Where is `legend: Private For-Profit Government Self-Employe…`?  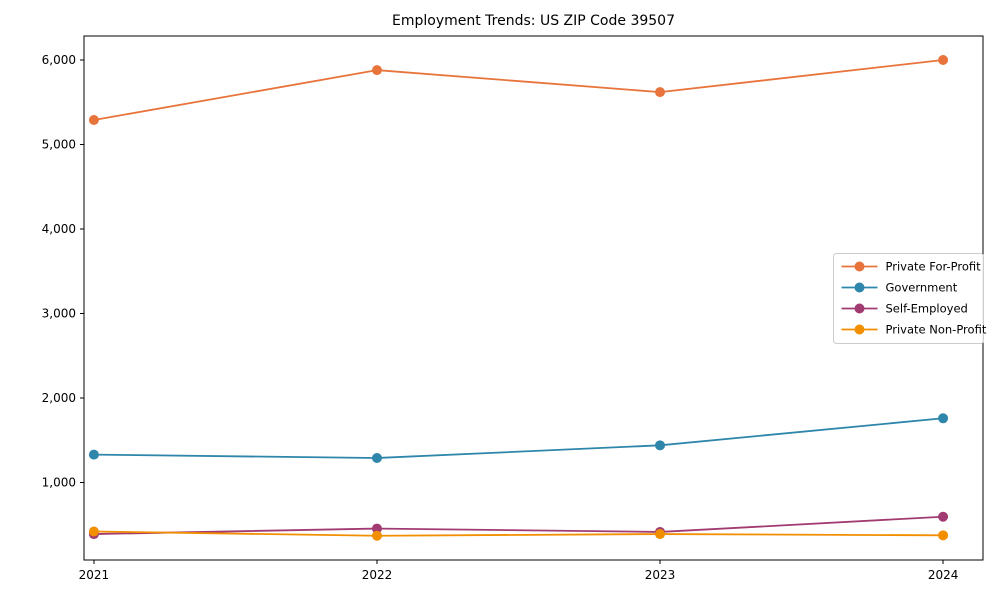
legend: Private For-Profit Government Self-Employe… is located at coordinates (910, 298).